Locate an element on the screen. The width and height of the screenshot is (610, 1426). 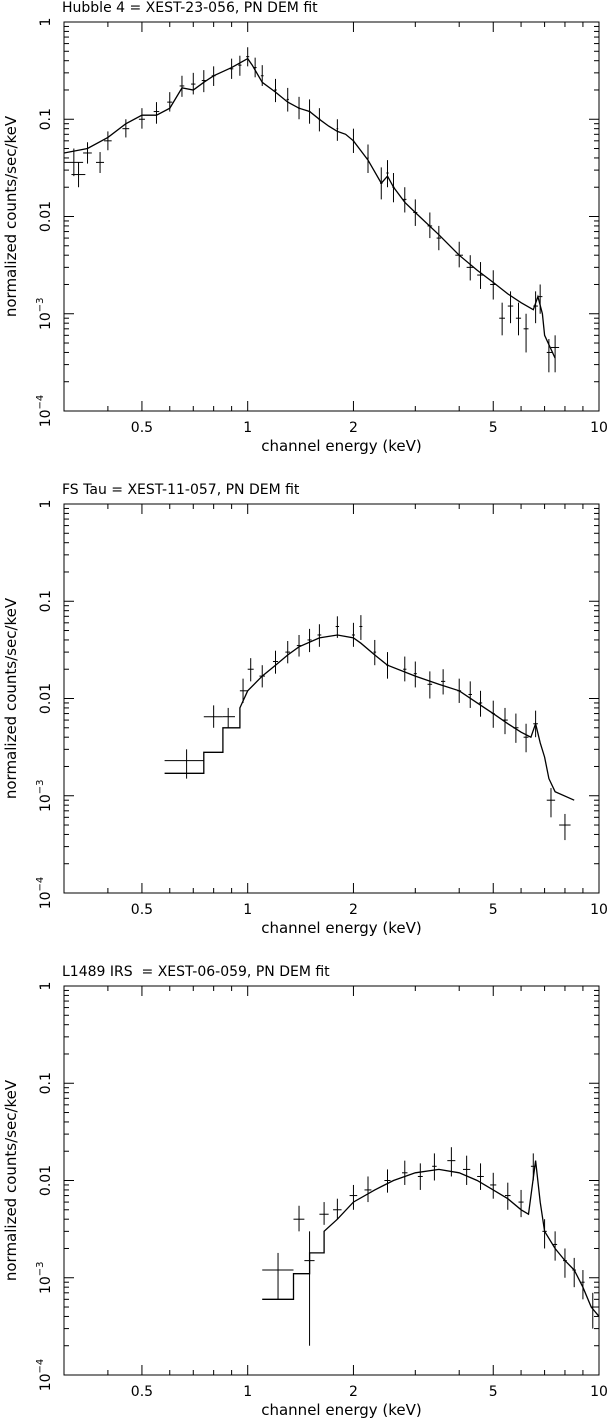
y-tick-exponent: −4 is located at coordinates (40, 1366).